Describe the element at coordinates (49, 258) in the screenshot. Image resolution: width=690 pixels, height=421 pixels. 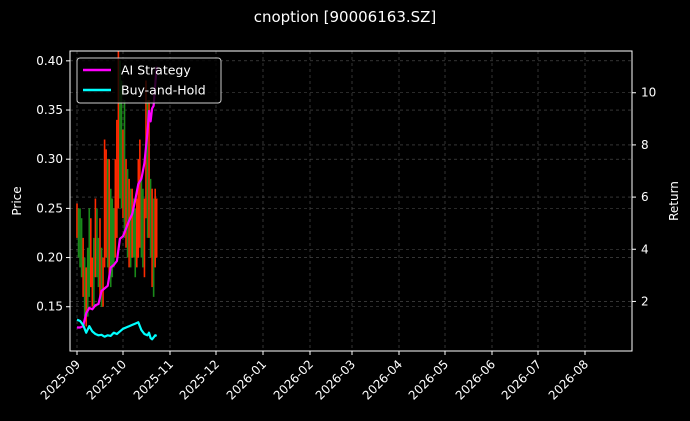
I see `y-left-tick-label: 0.20` at that location.